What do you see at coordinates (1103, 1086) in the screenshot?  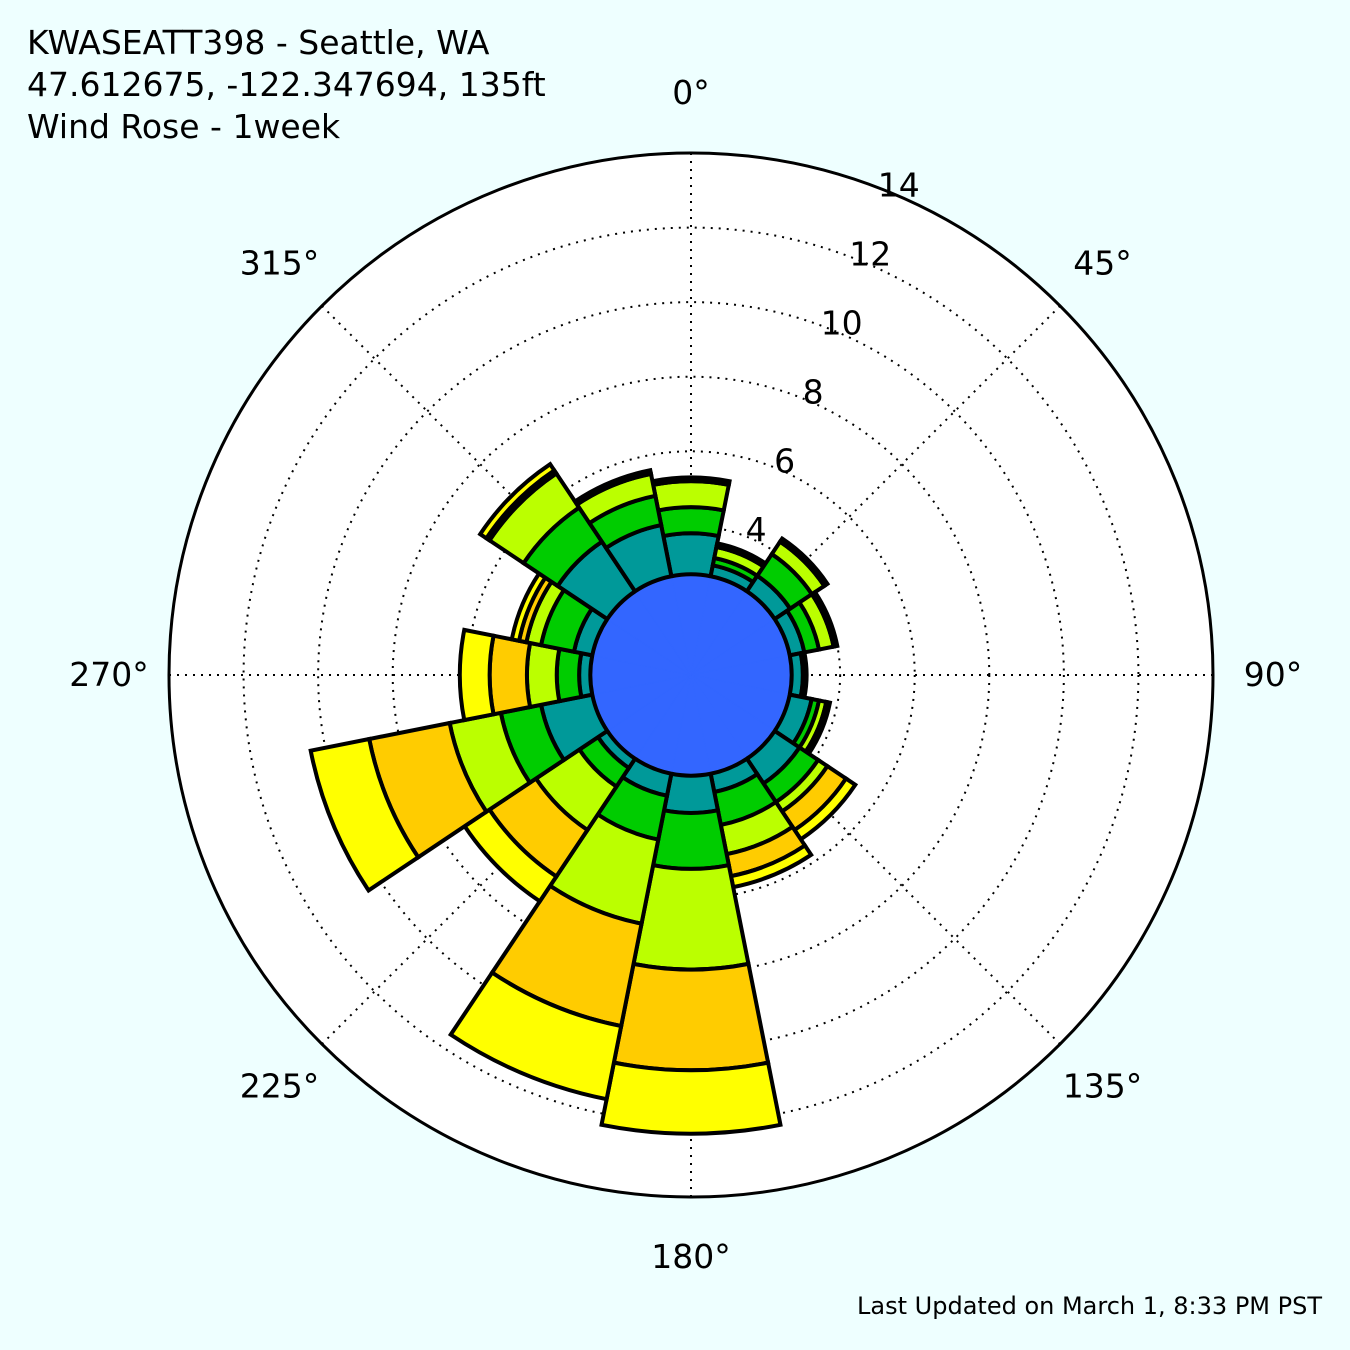 I see `angle-tick-label: 135°` at bounding box center [1103, 1086].